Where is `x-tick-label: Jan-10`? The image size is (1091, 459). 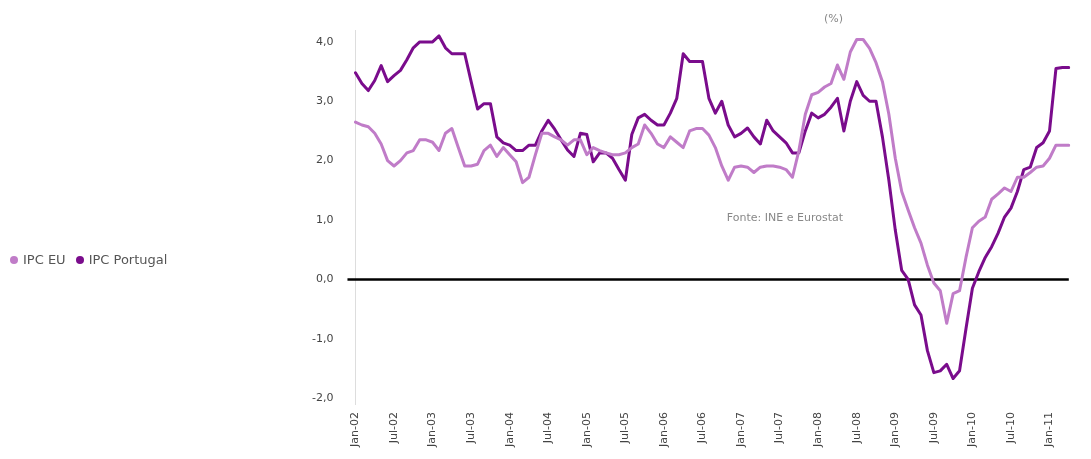 x-tick-label: Jan-10 is located at coordinates (972, 430).